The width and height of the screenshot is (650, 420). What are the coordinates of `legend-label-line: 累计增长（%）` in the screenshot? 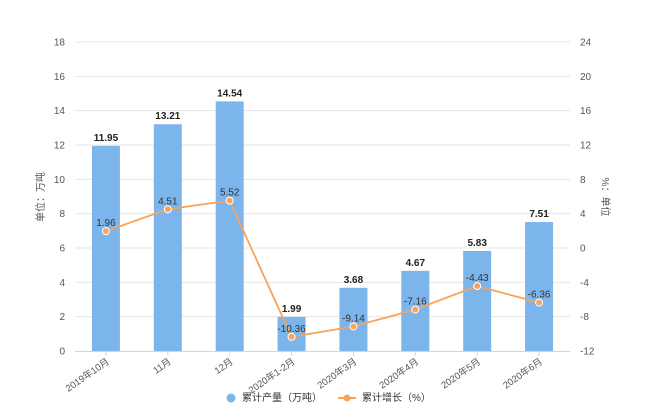 It's located at (396, 397).